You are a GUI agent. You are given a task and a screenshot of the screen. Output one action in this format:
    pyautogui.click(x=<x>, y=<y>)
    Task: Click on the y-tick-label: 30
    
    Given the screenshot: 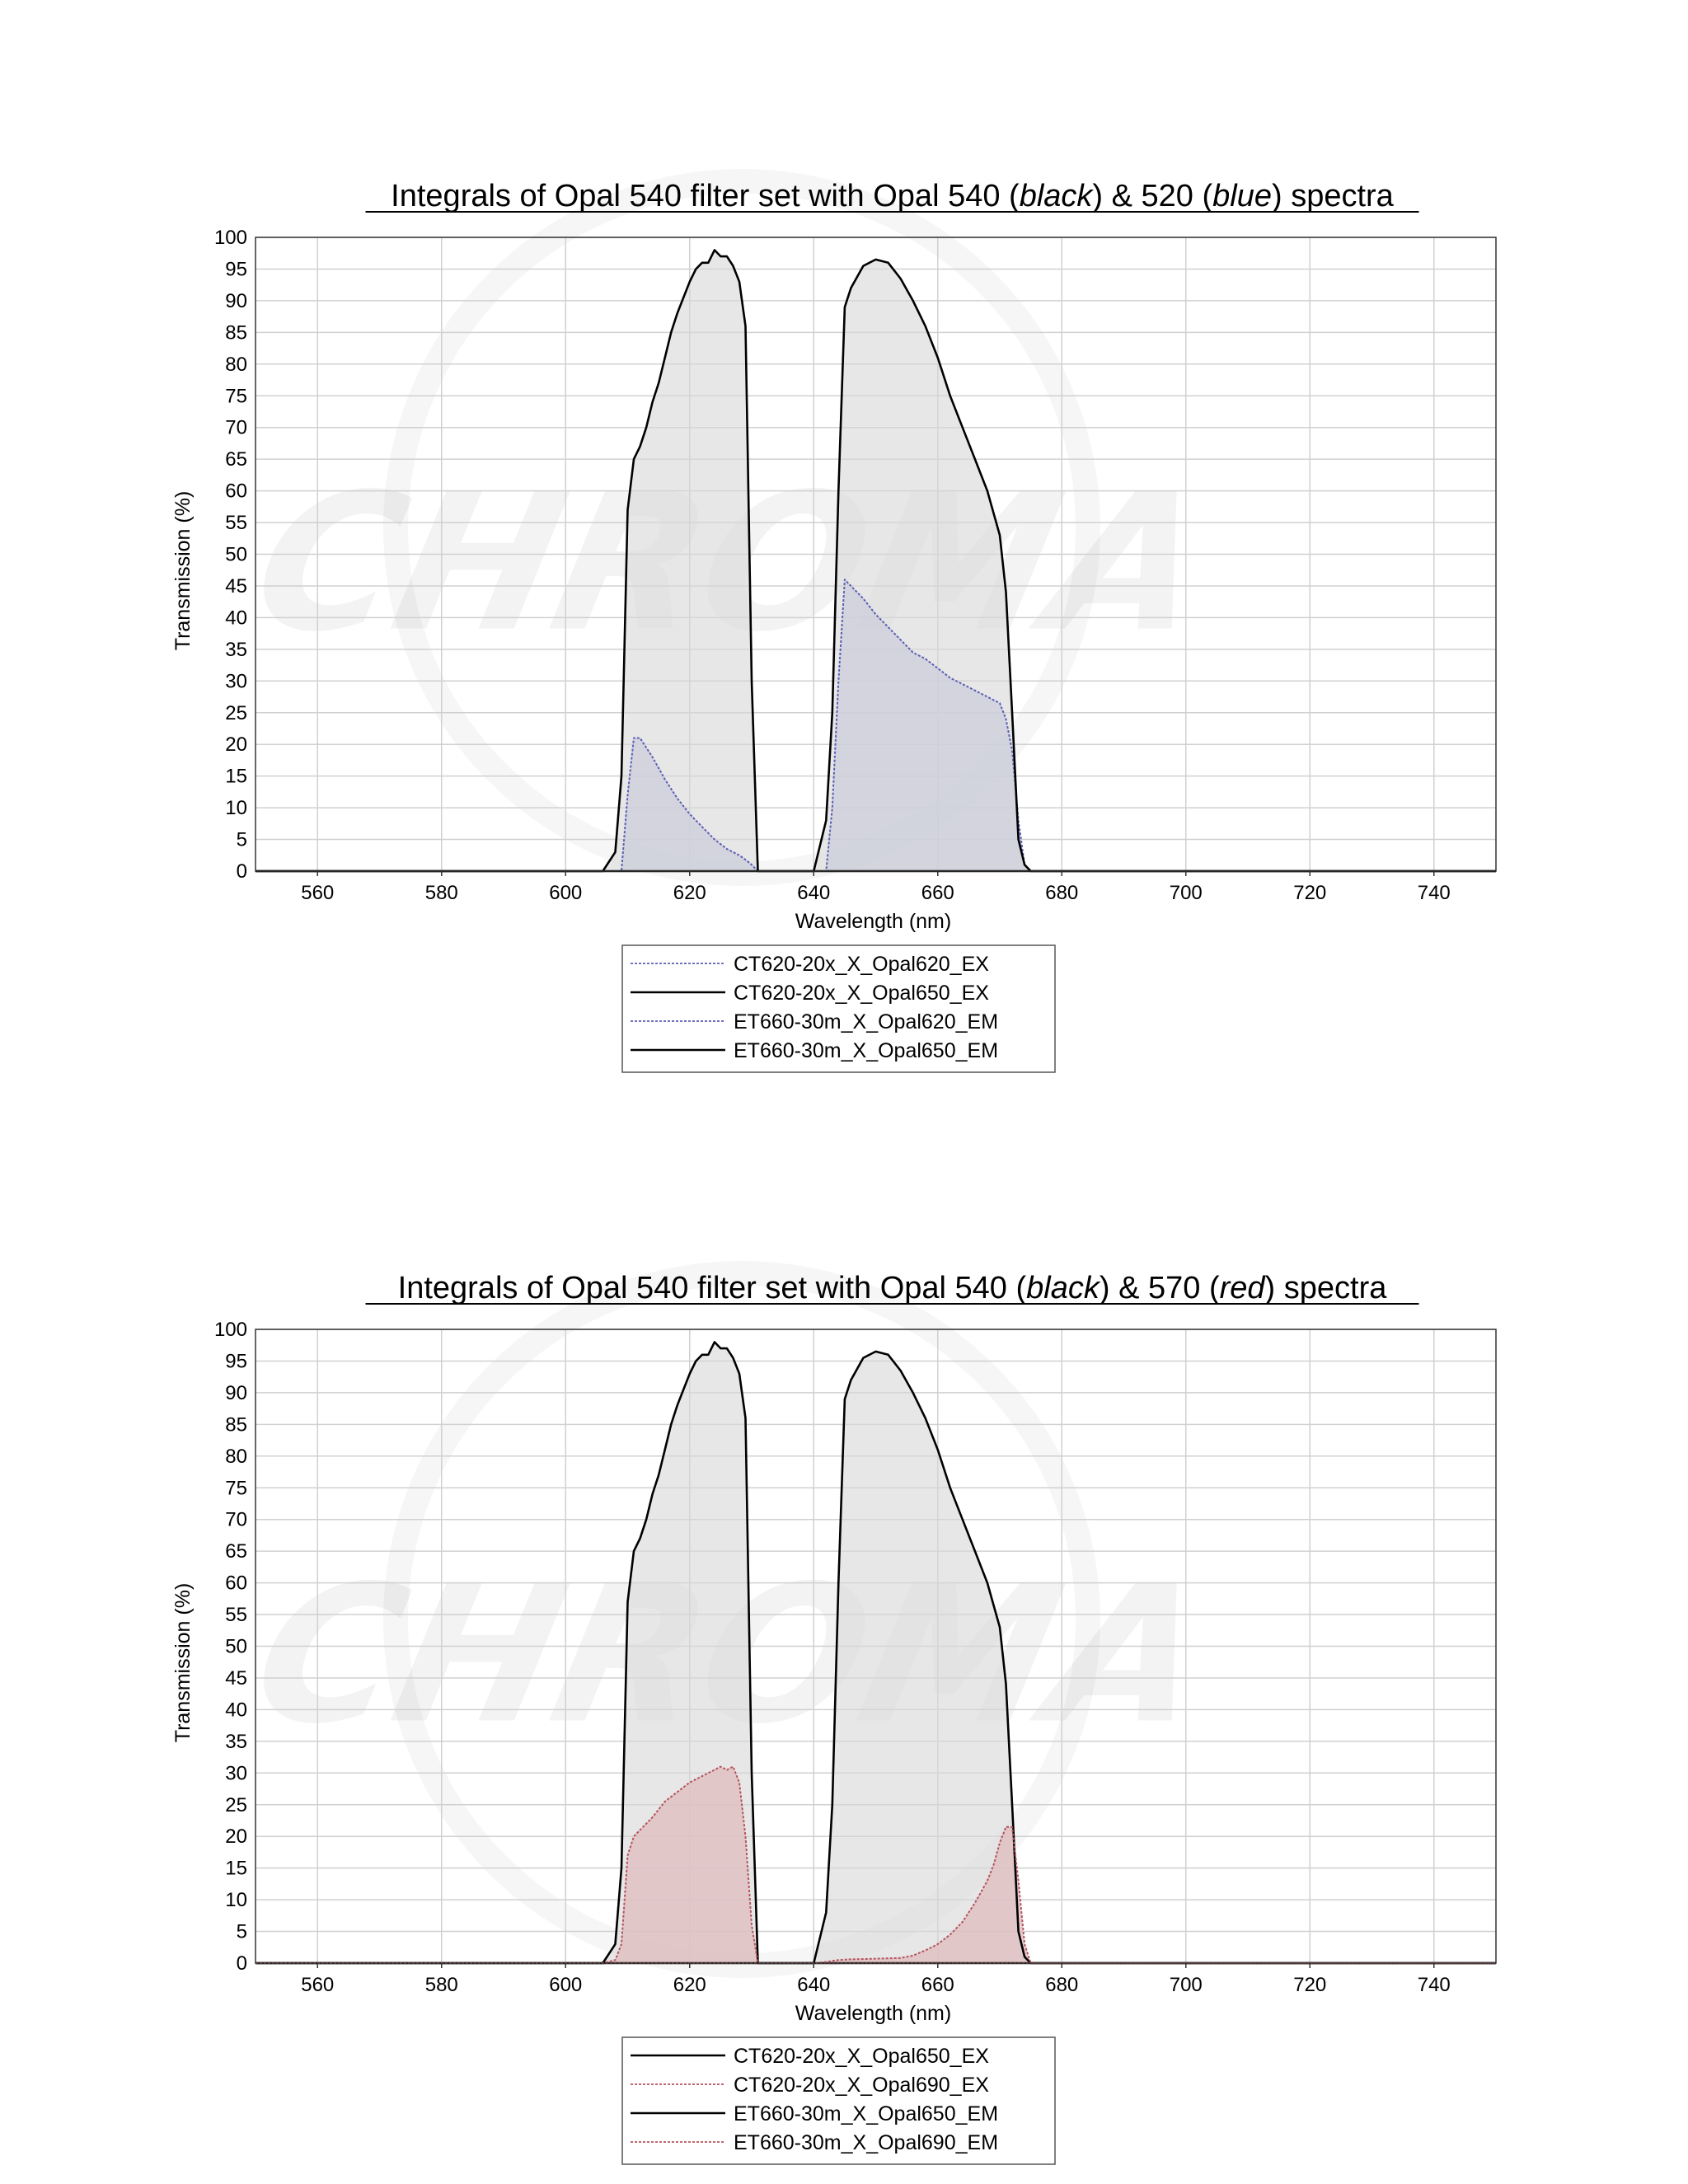 What is the action you would take?
    pyautogui.click(x=236, y=681)
    